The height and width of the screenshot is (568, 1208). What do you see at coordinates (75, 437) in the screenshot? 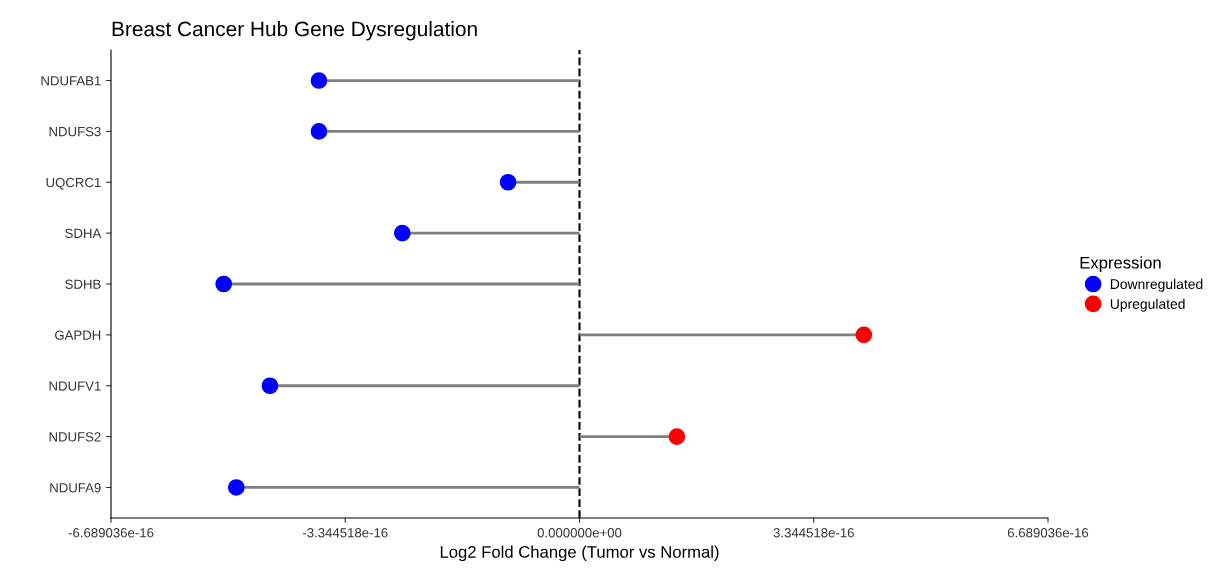
I see `y-tick-label: NDUFS2` at bounding box center [75, 437].